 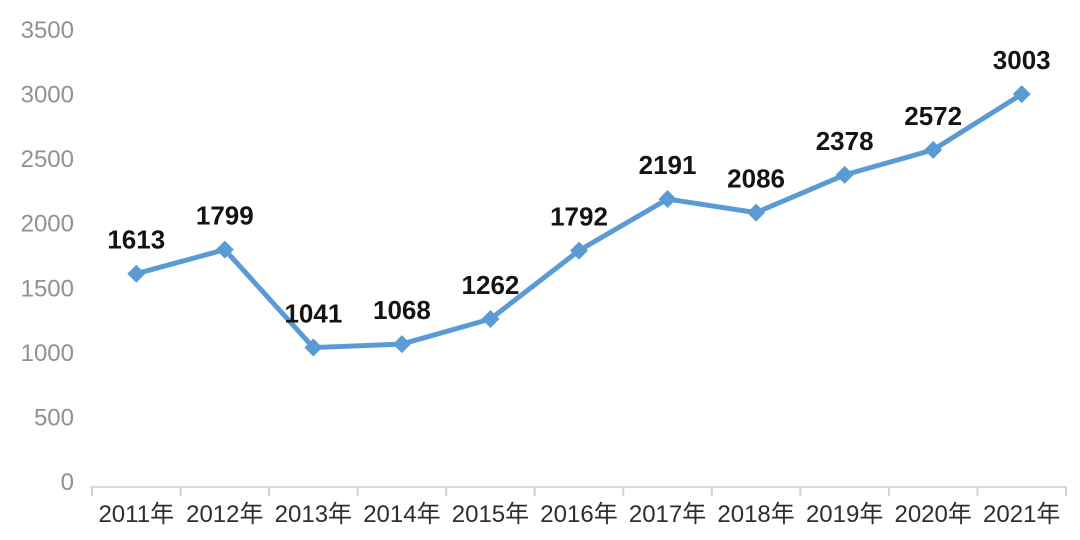 I want to click on y-axis-tick-label: 1500, so click(x=47, y=288).